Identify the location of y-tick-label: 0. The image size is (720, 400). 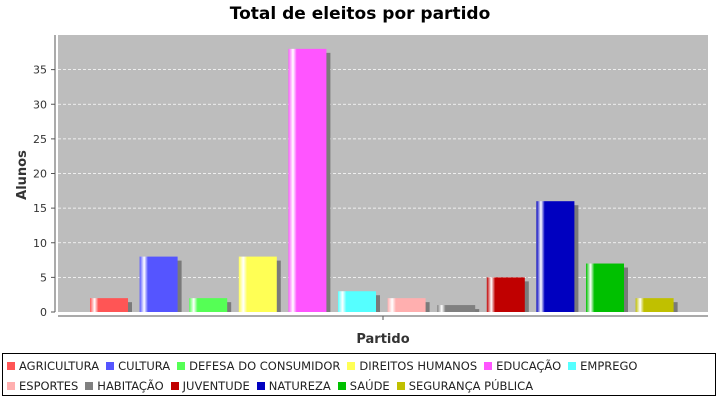
(43, 312).